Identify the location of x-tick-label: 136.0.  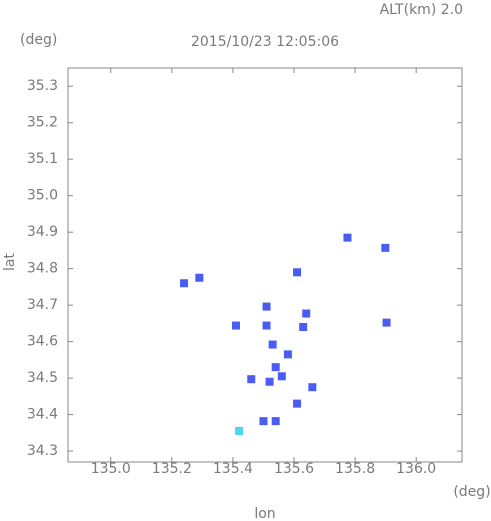
(416, 469).